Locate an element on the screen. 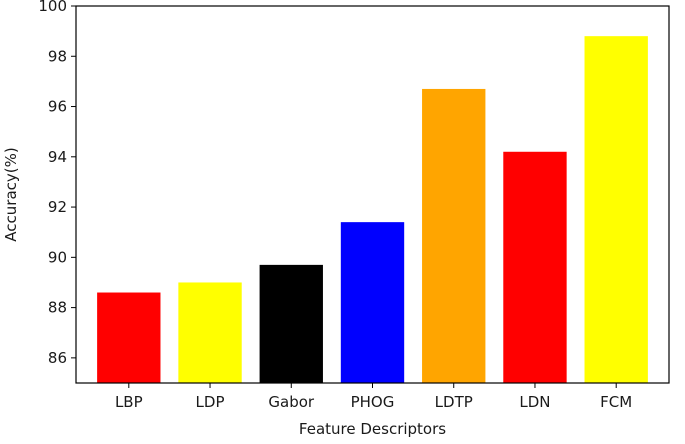  bar-ldp is located at coordinates (210, 332).